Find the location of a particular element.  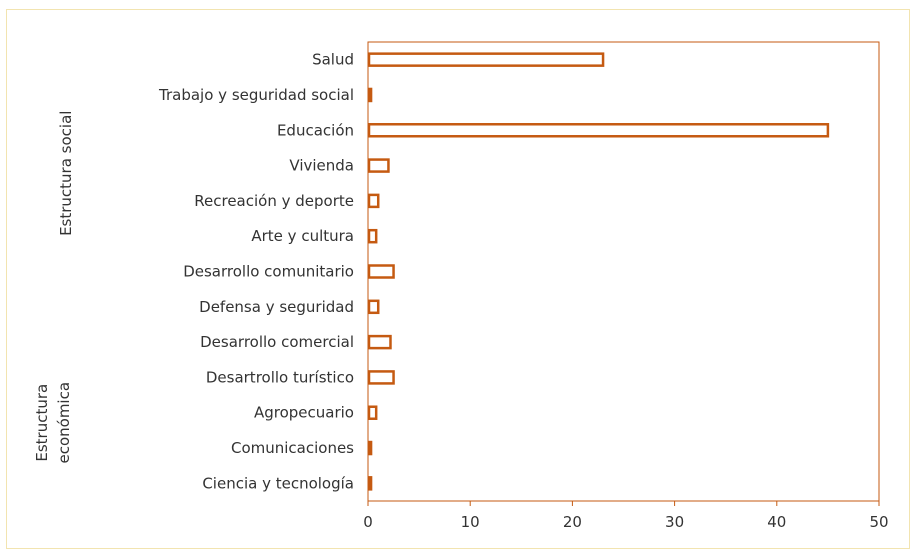

category-label: Arte y cultura is located at coordinates (302, 236).